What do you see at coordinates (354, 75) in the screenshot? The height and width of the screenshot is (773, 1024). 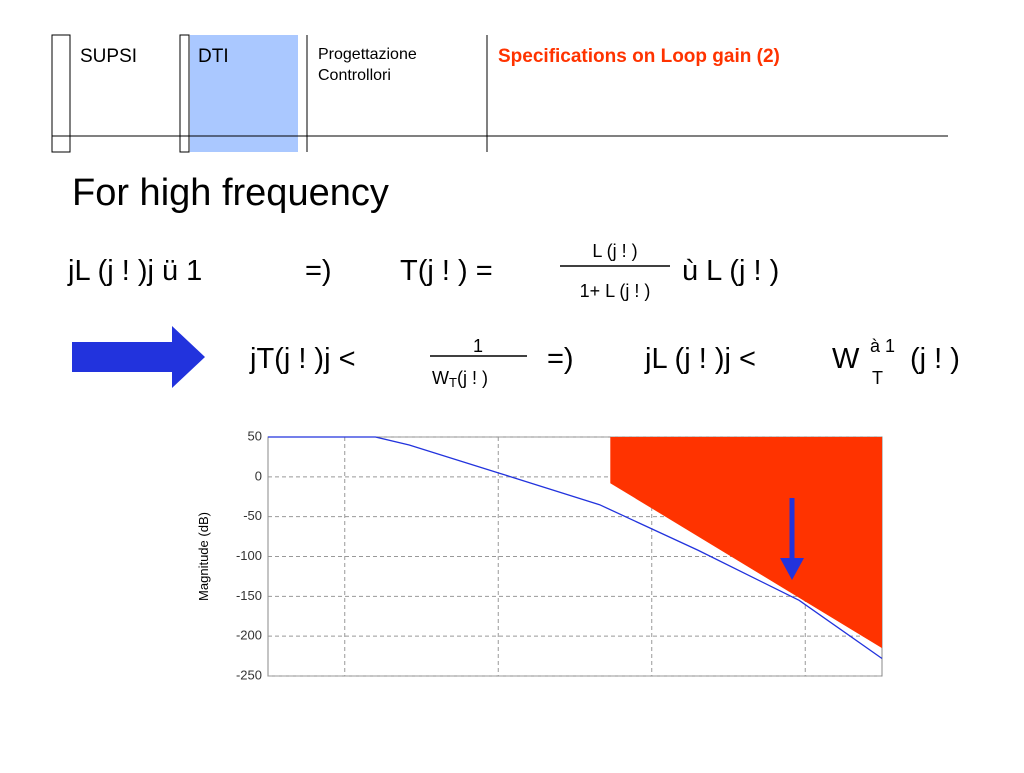 I see `header-course: Controllori` at bounding box center [354, 75].